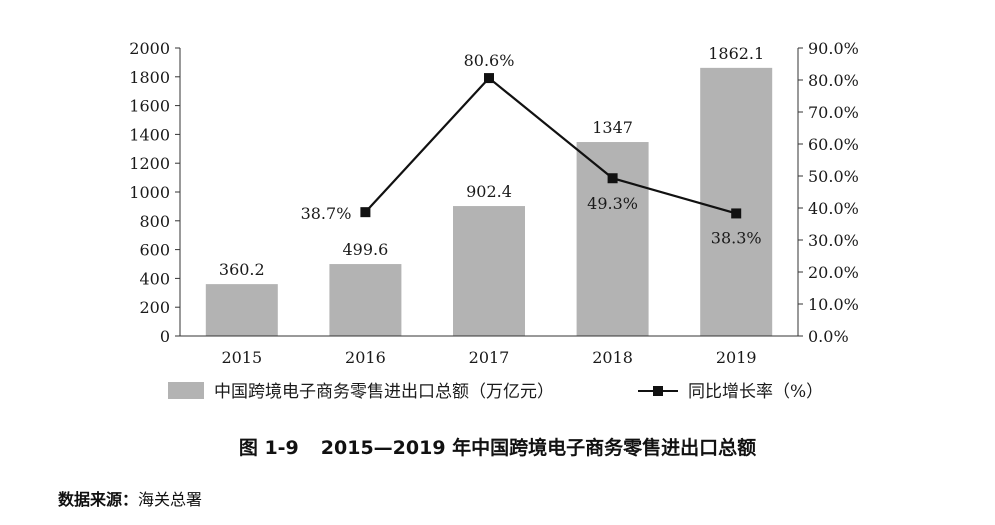 This screenshot has height=525, width=995. I want to click on left-tick-label-1000: 1000, so click(149, 192).